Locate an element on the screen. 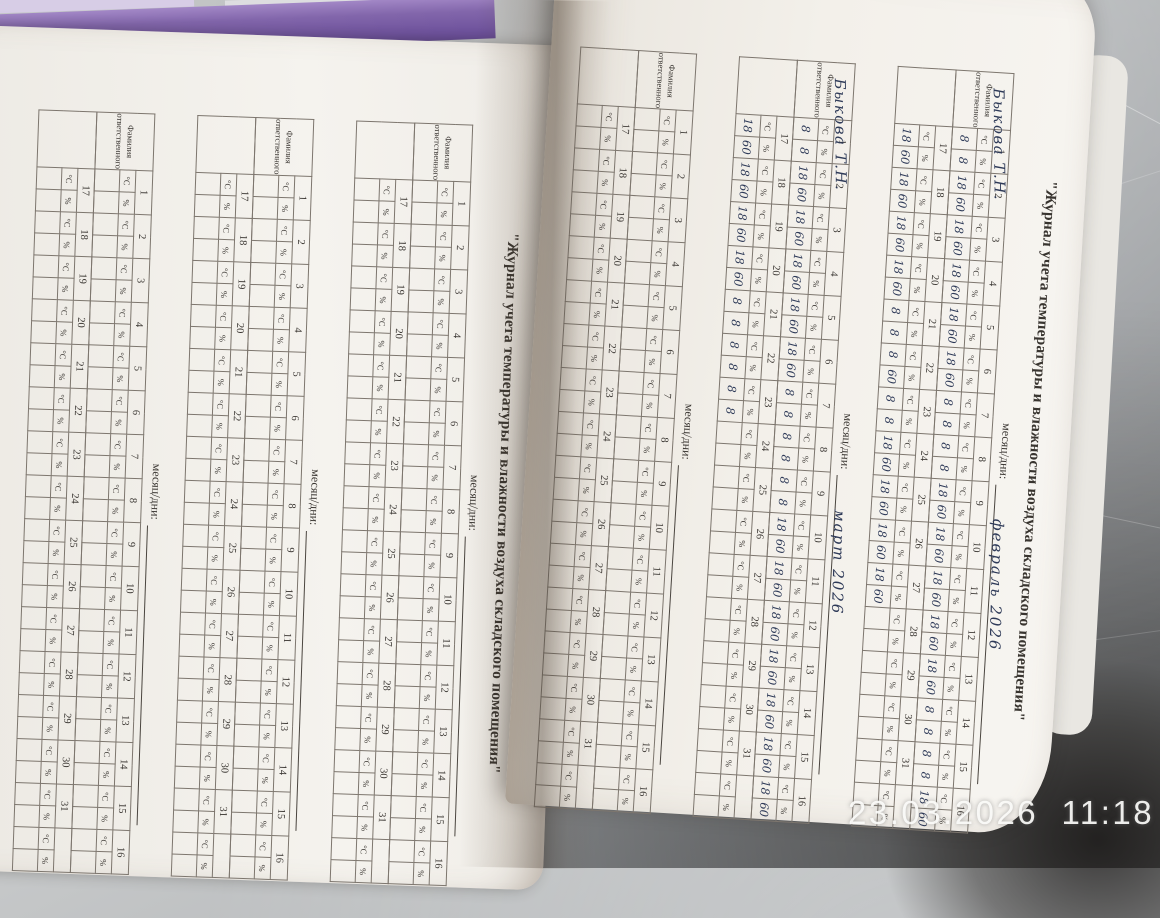 The height and width of the screenshot is (918, 1160). day-number-cell: 24 is located at coordinates (606, 436).